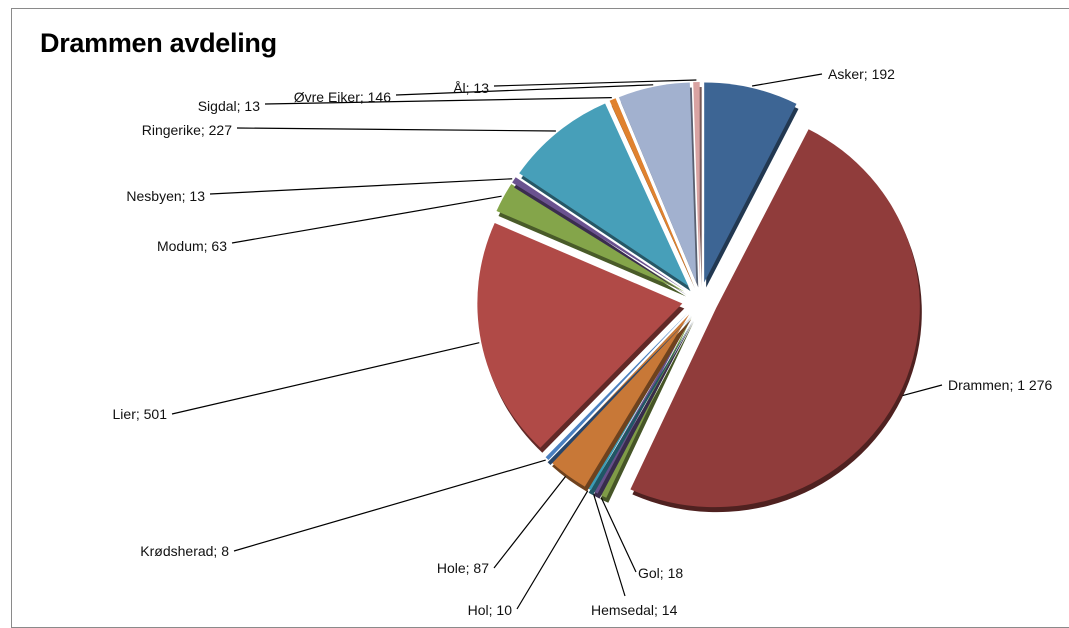  What do you see at coordinates (229, 106) in the screenshot?
I see `slice-label: Sigdal; 13` at bounding box center [229, 106].